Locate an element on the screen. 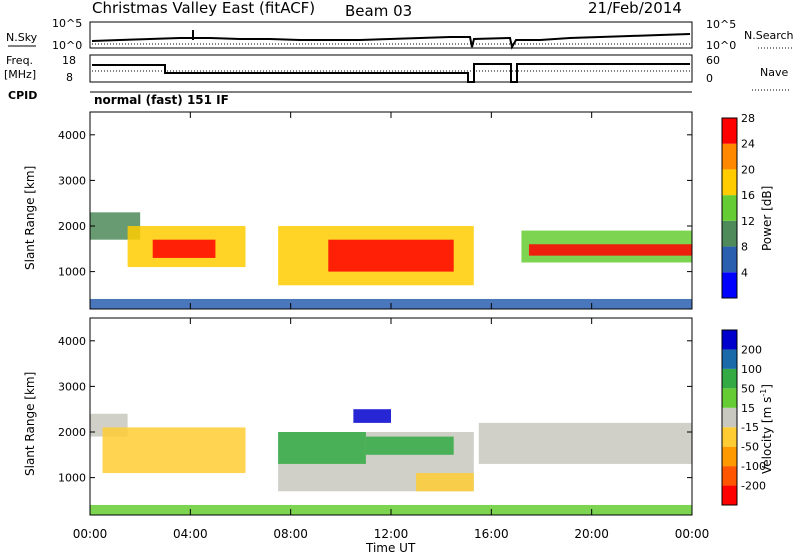 The height and width of the screenshot is (554, 800). freq-tick-top: 18 is located at coordinates (69, 60).